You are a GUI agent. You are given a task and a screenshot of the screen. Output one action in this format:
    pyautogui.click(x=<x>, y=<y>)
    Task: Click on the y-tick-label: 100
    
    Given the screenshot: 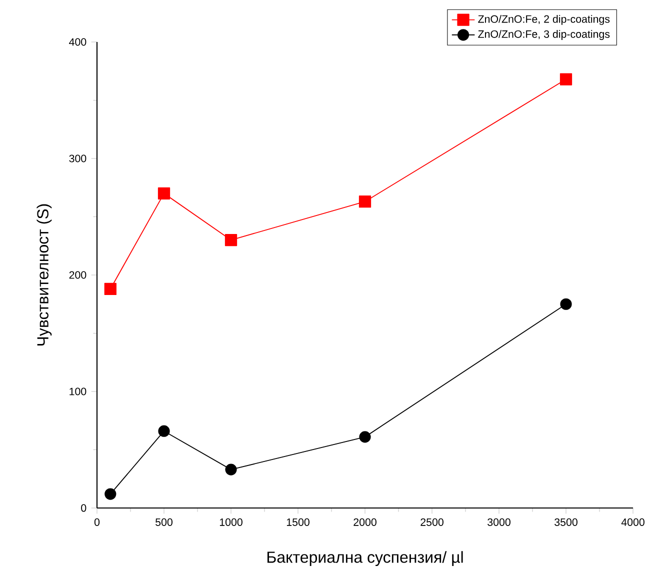 What is the action you would take?
    pyautogui.click(x=78, y=392)
    